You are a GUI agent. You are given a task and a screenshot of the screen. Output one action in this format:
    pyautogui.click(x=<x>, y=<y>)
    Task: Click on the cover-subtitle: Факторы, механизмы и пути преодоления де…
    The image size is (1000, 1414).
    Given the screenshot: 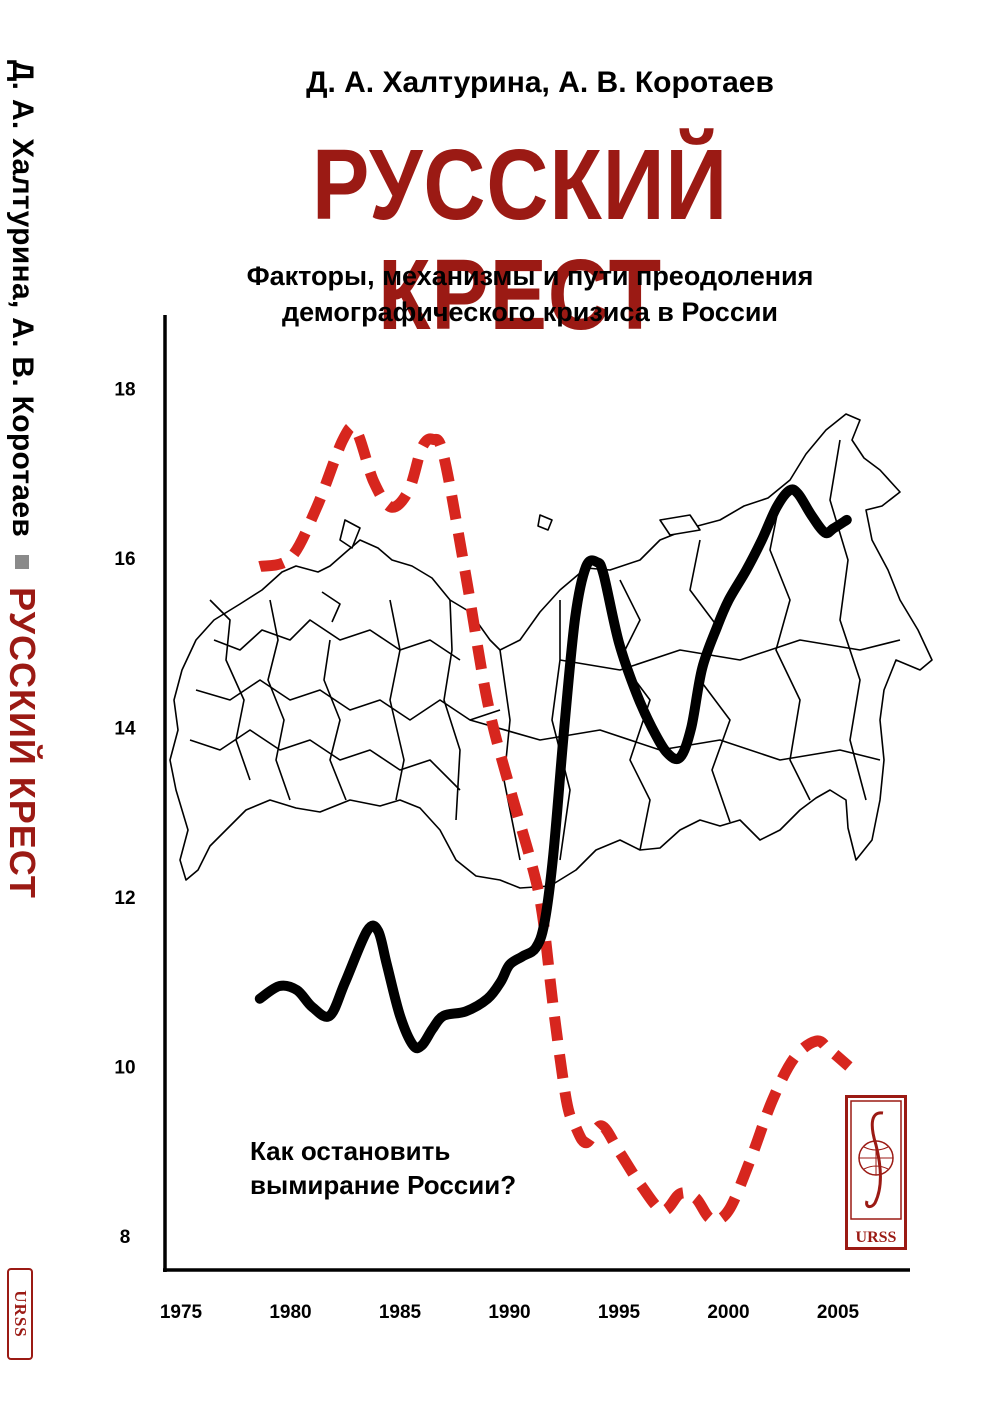 What is the action you would take?
    pyautogui.click(x=530, y=294)
    